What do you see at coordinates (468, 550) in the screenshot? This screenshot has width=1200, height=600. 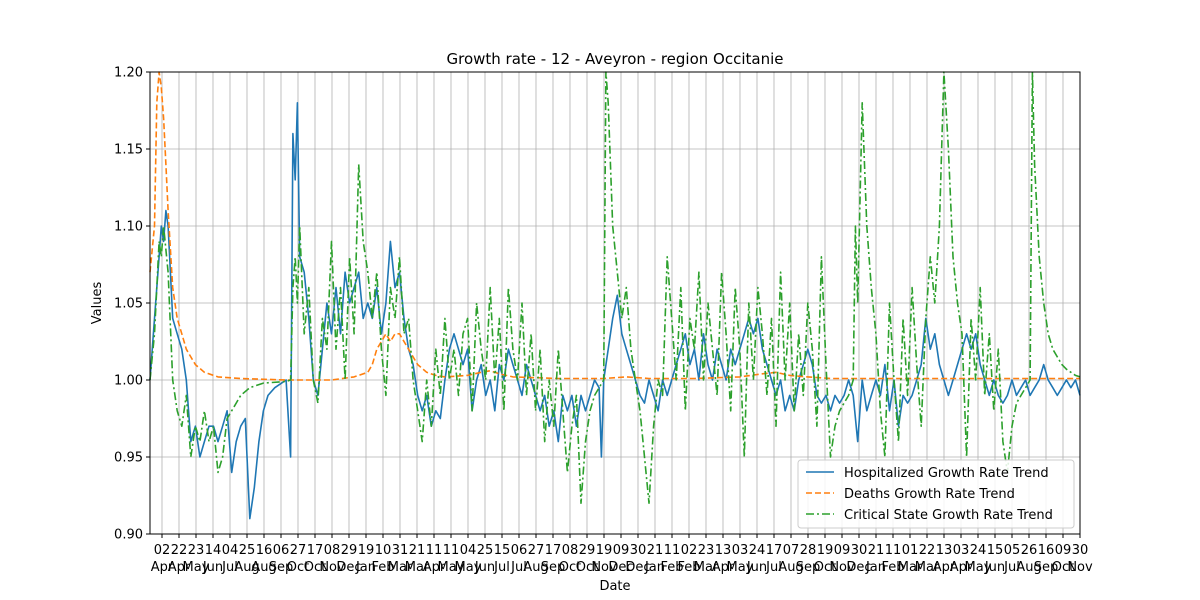 I see `x-tick-label-day: 04` at bounding box center [468, 550].